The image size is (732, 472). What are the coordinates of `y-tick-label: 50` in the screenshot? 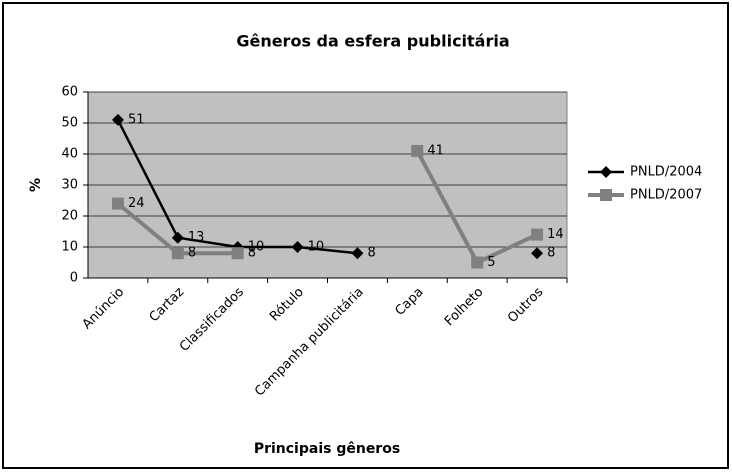 It's located at (69, 123).